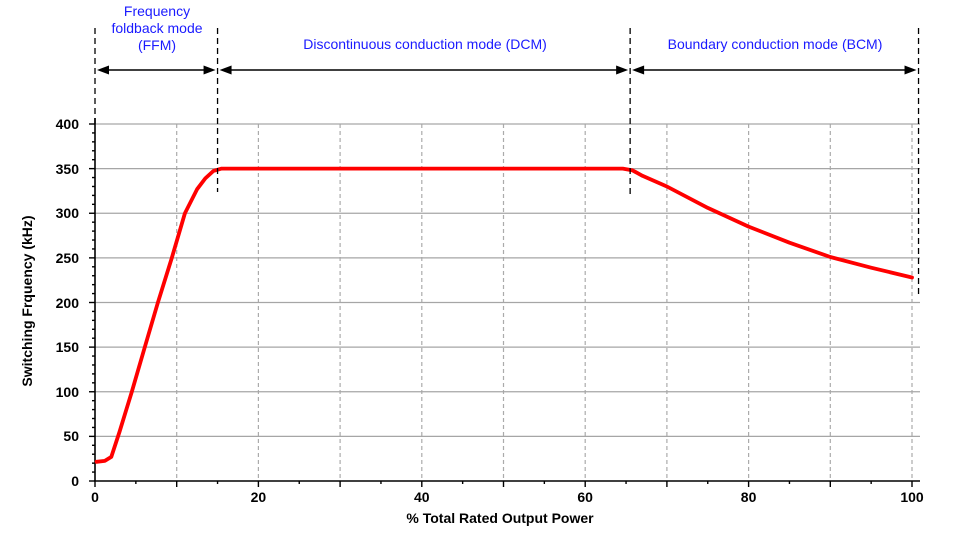 This screenshot has width=961, height=537. Describe the element at coordinates (67, 391) in the screenshot. I see `y-tick-label: 100` at that location.